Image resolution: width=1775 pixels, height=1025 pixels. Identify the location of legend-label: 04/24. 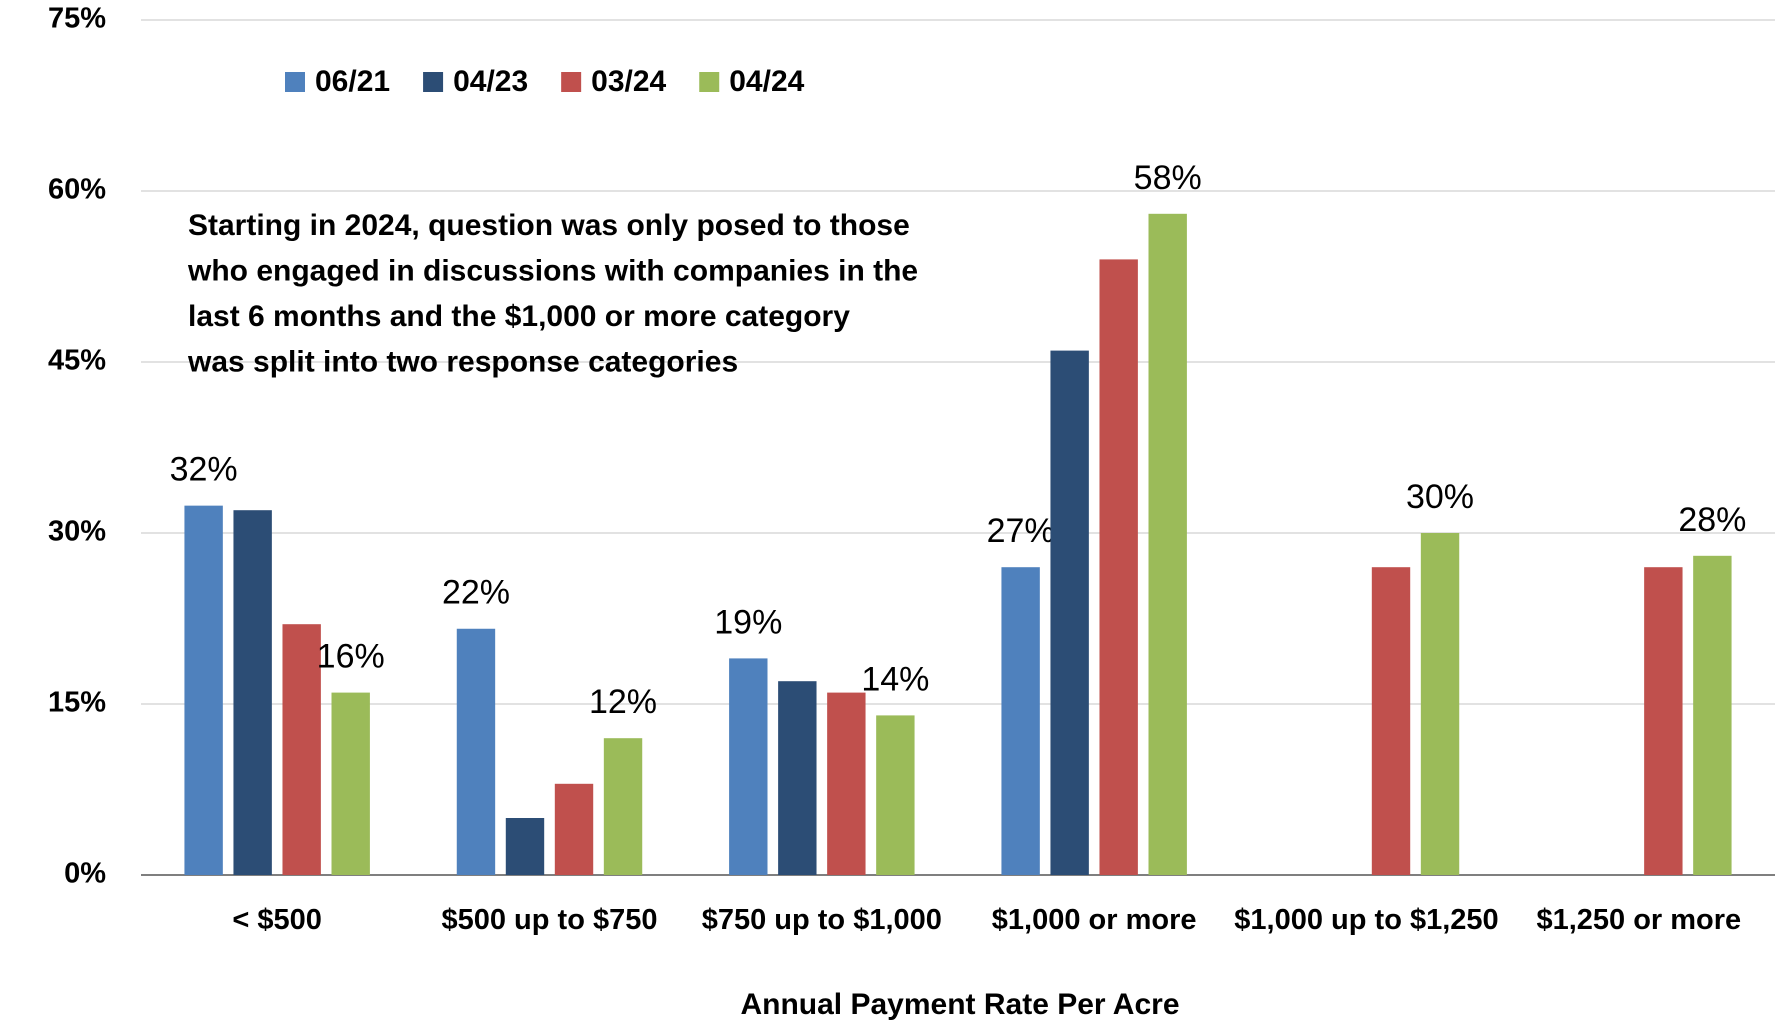
(766, 81).